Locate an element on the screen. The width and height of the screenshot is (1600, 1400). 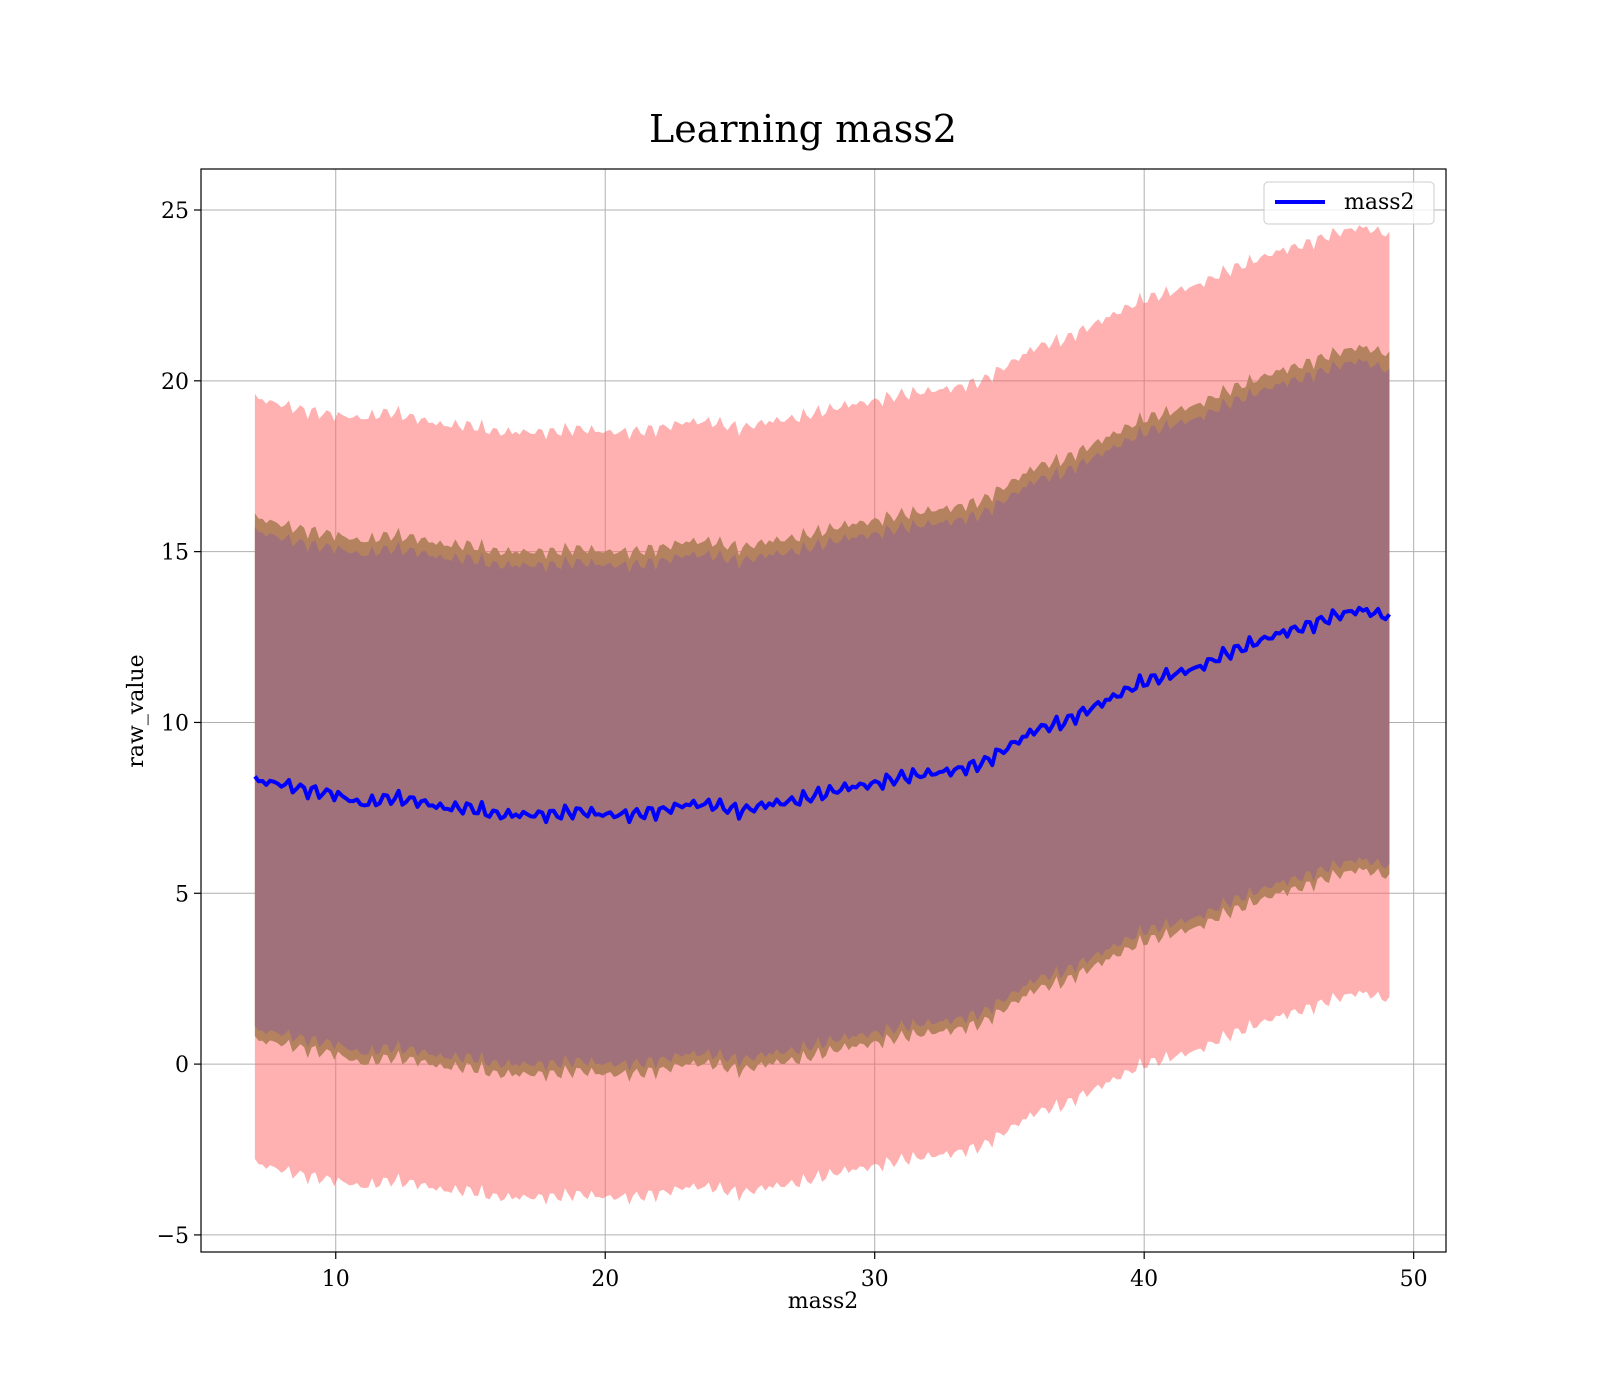
y-axis-label: raw_value is located at coordinates (136, 710).